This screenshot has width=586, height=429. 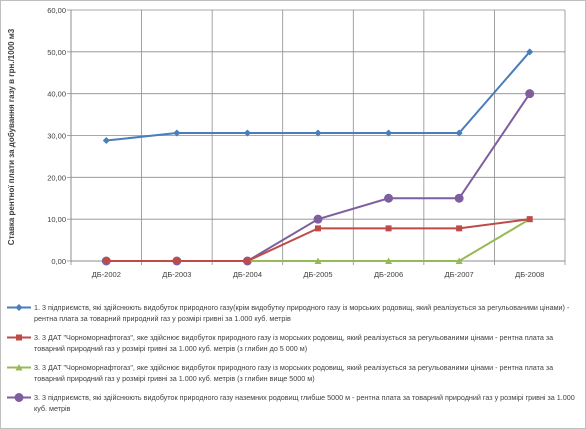 I want to click on y-tick-label: 20,00, so click(x=56, y=177).